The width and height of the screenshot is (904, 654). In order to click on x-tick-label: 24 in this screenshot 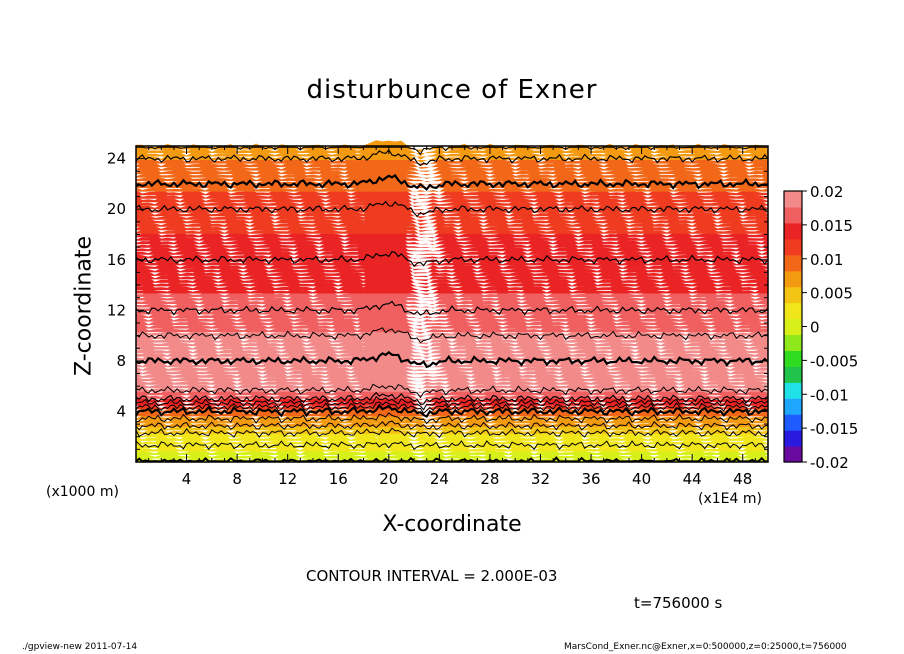, I will do `click(439, 479)`.